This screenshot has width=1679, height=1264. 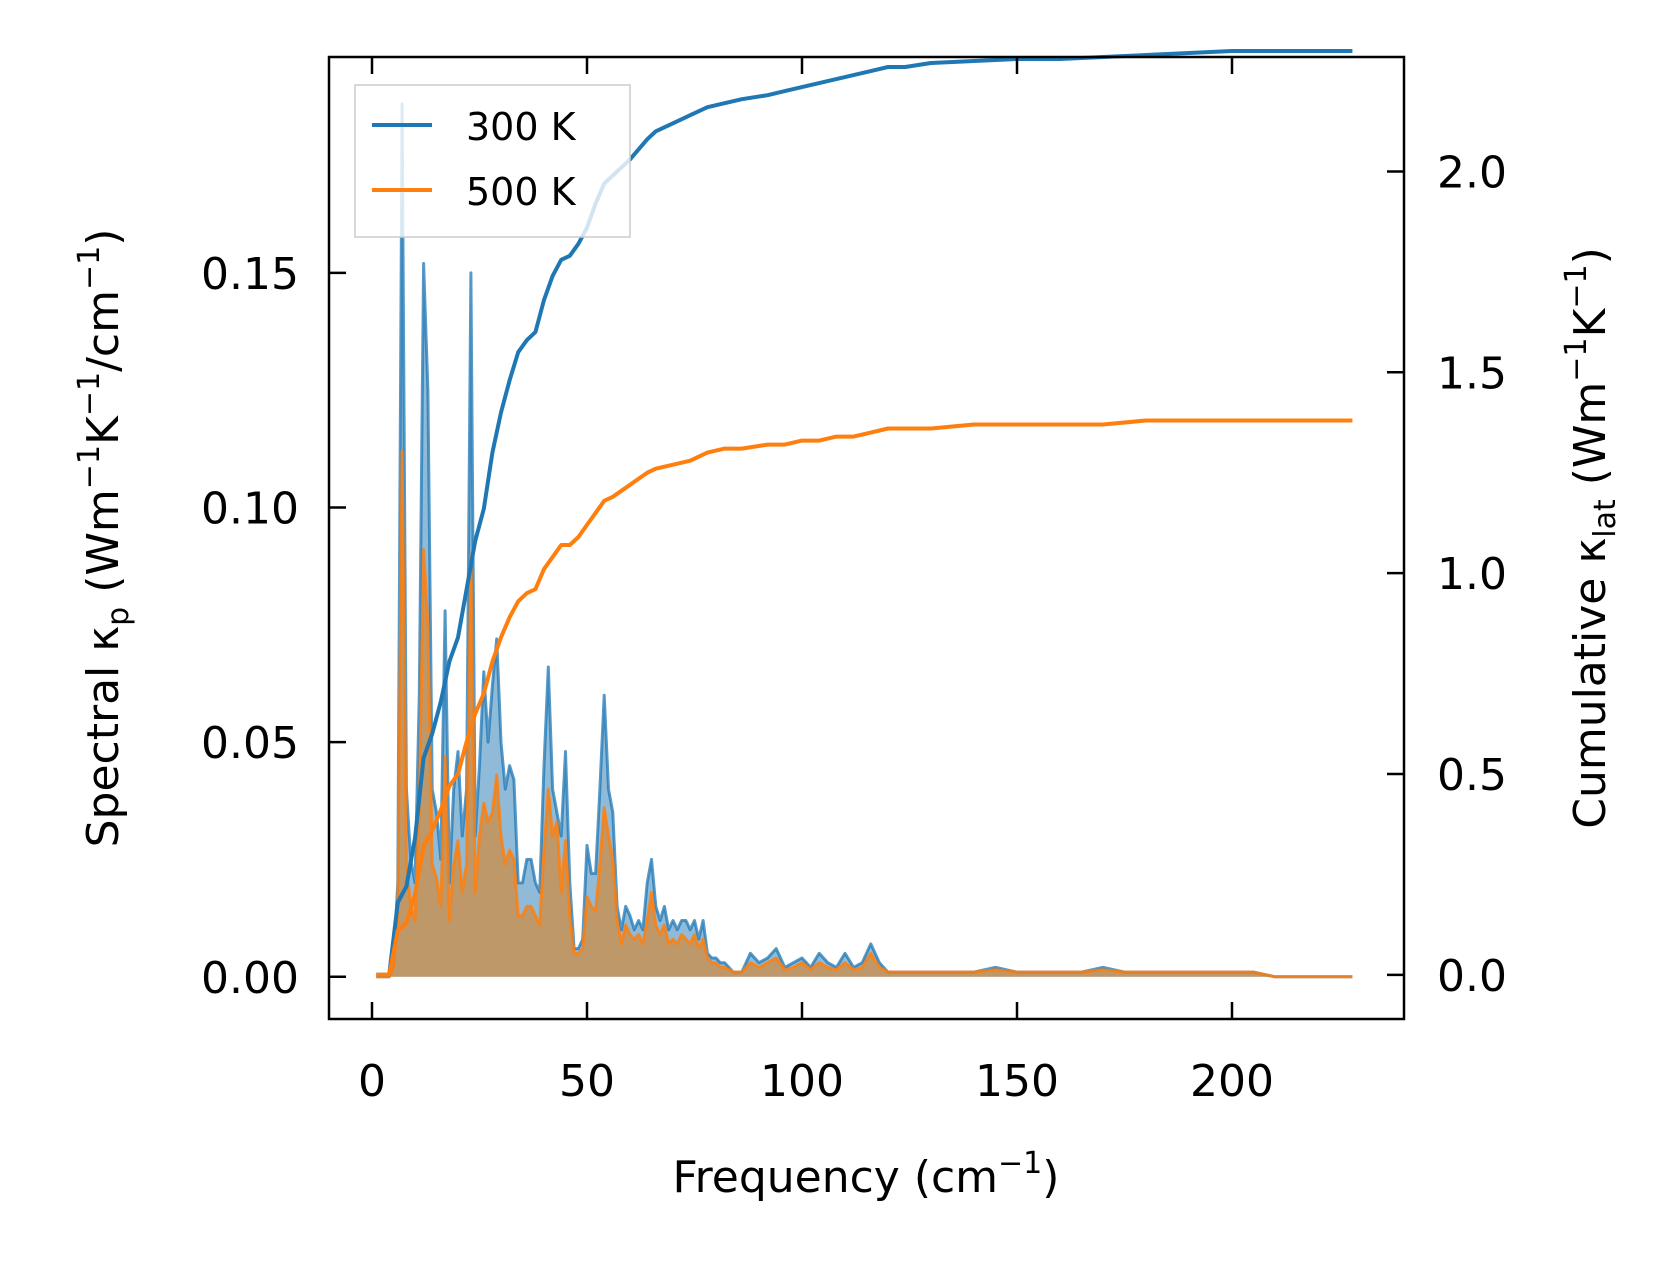 I want to click on x-tick-label: 200, so click(x=1232, y=1081).